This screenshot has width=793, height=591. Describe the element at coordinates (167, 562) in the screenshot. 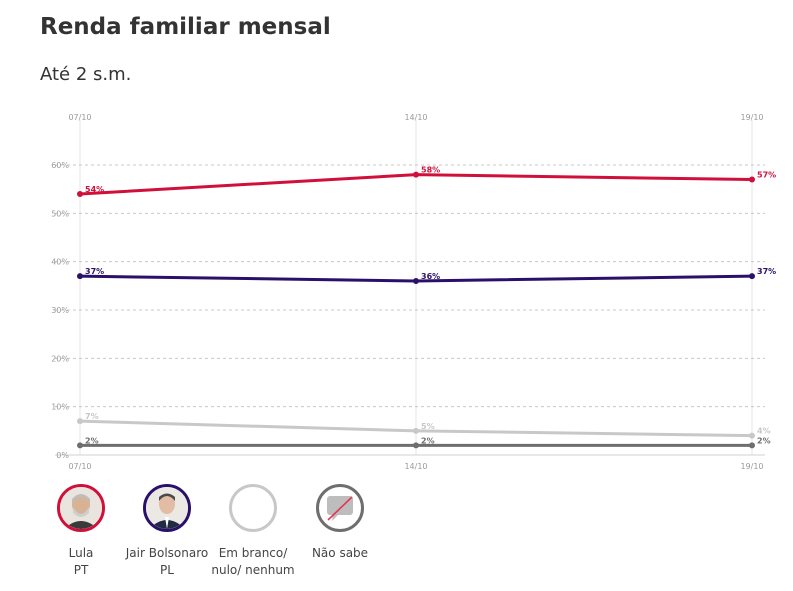

I see `legend-label-bolsonaro: Jair Bolsonaro PL` at that location.